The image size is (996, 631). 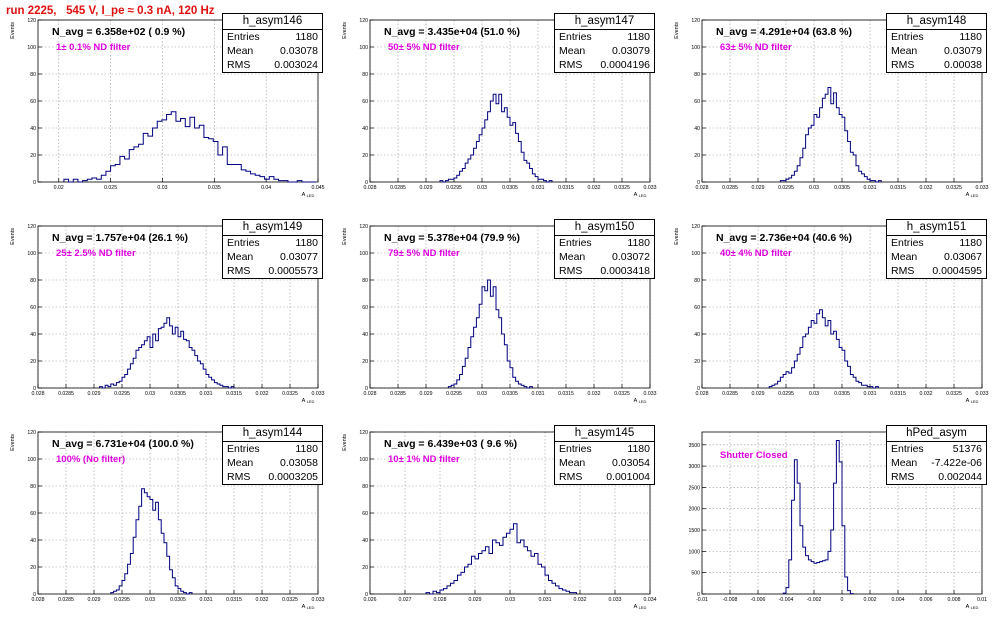 What do you see at coordinates (365, 308) in the screenshot?
I see `y-tick-label: 60` at bounding box center [365, 308].